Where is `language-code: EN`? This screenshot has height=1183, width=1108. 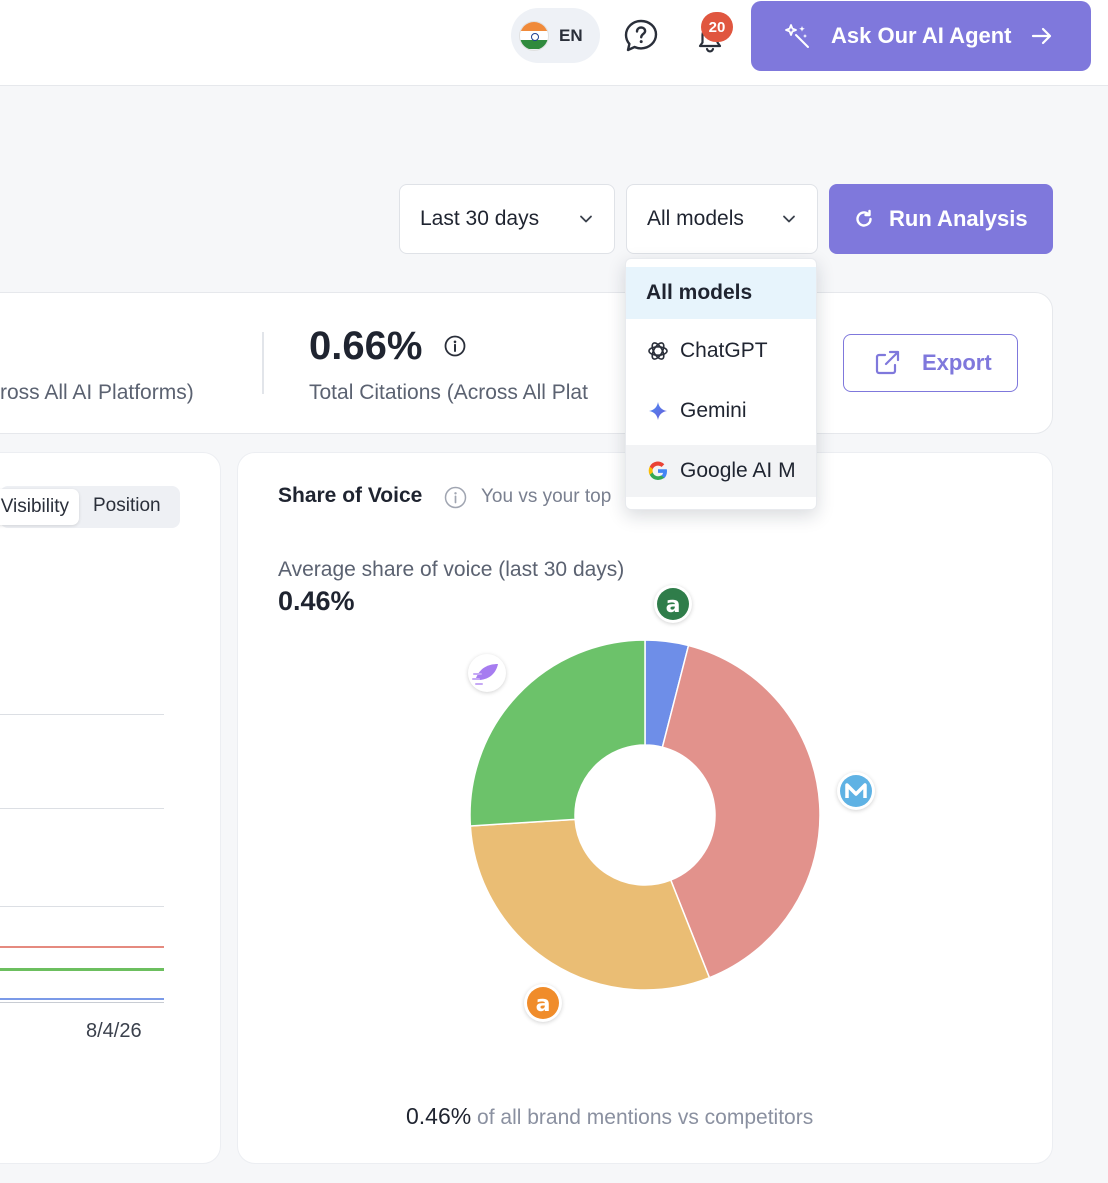 language-code: EN is located at coordinates (571, 35).